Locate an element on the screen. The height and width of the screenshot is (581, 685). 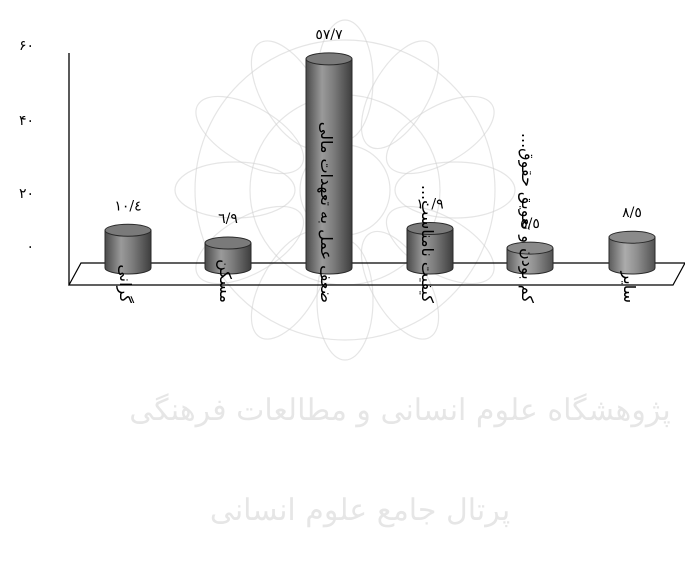
data-label: ٥/٥ is located at coordinates (530, 224).